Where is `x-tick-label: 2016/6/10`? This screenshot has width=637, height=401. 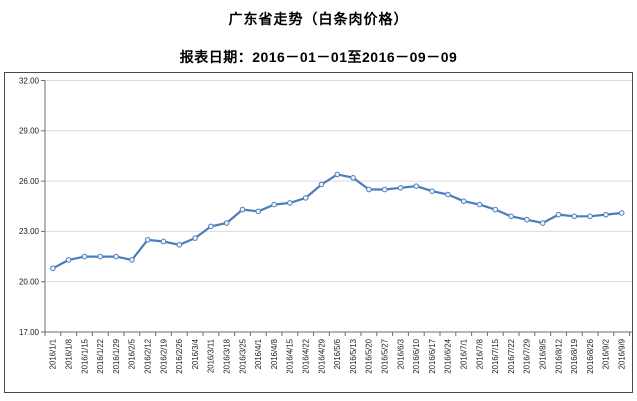
x-tick-label: 2016/6/10 is located at coordinates (416, 355).